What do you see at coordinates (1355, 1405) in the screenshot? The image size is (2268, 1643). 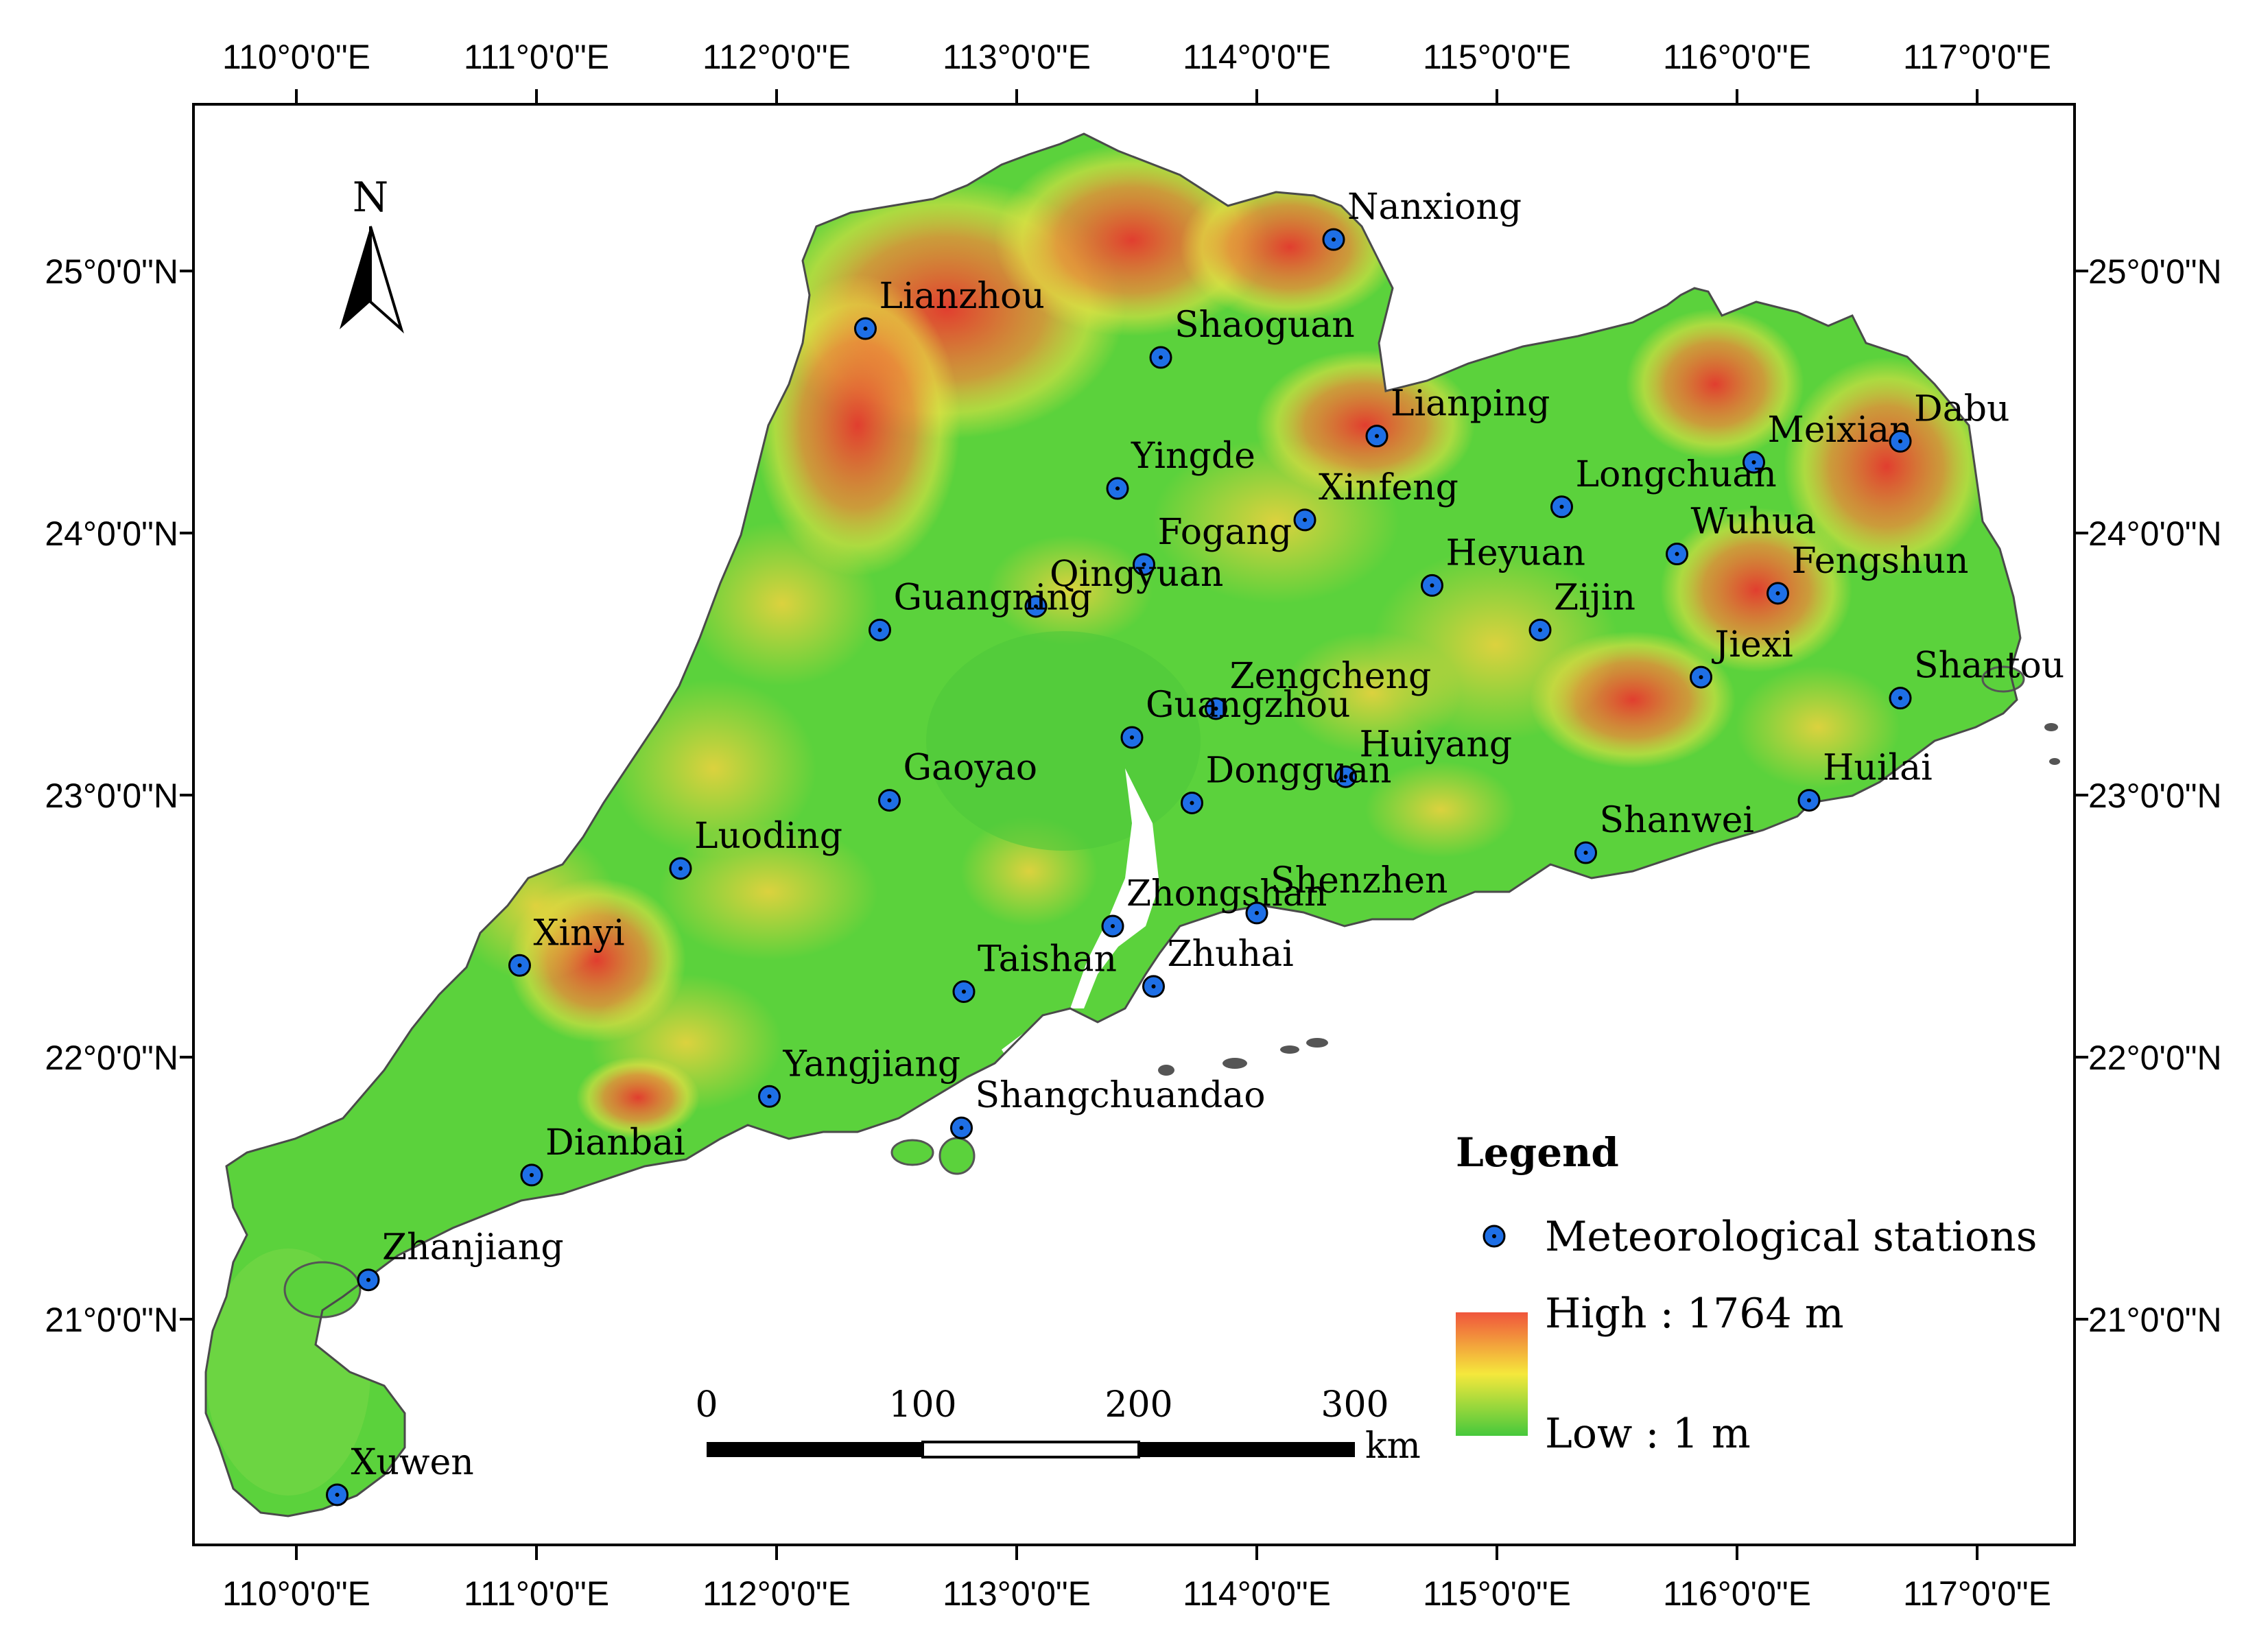 I see `scale-tick-300: 300` at bounding box center [1355, 1405].